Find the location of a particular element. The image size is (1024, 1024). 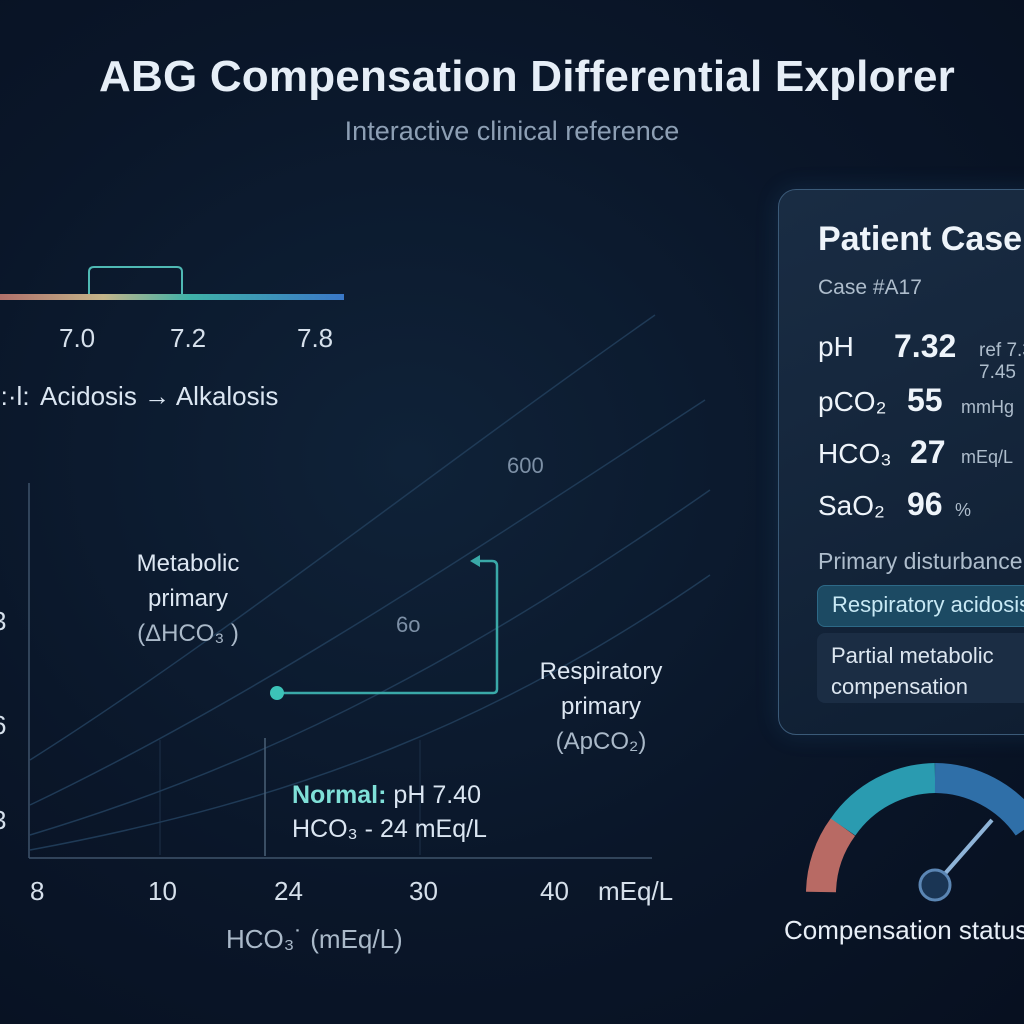

ph-scale-slider is located at coordinates (135, 280).